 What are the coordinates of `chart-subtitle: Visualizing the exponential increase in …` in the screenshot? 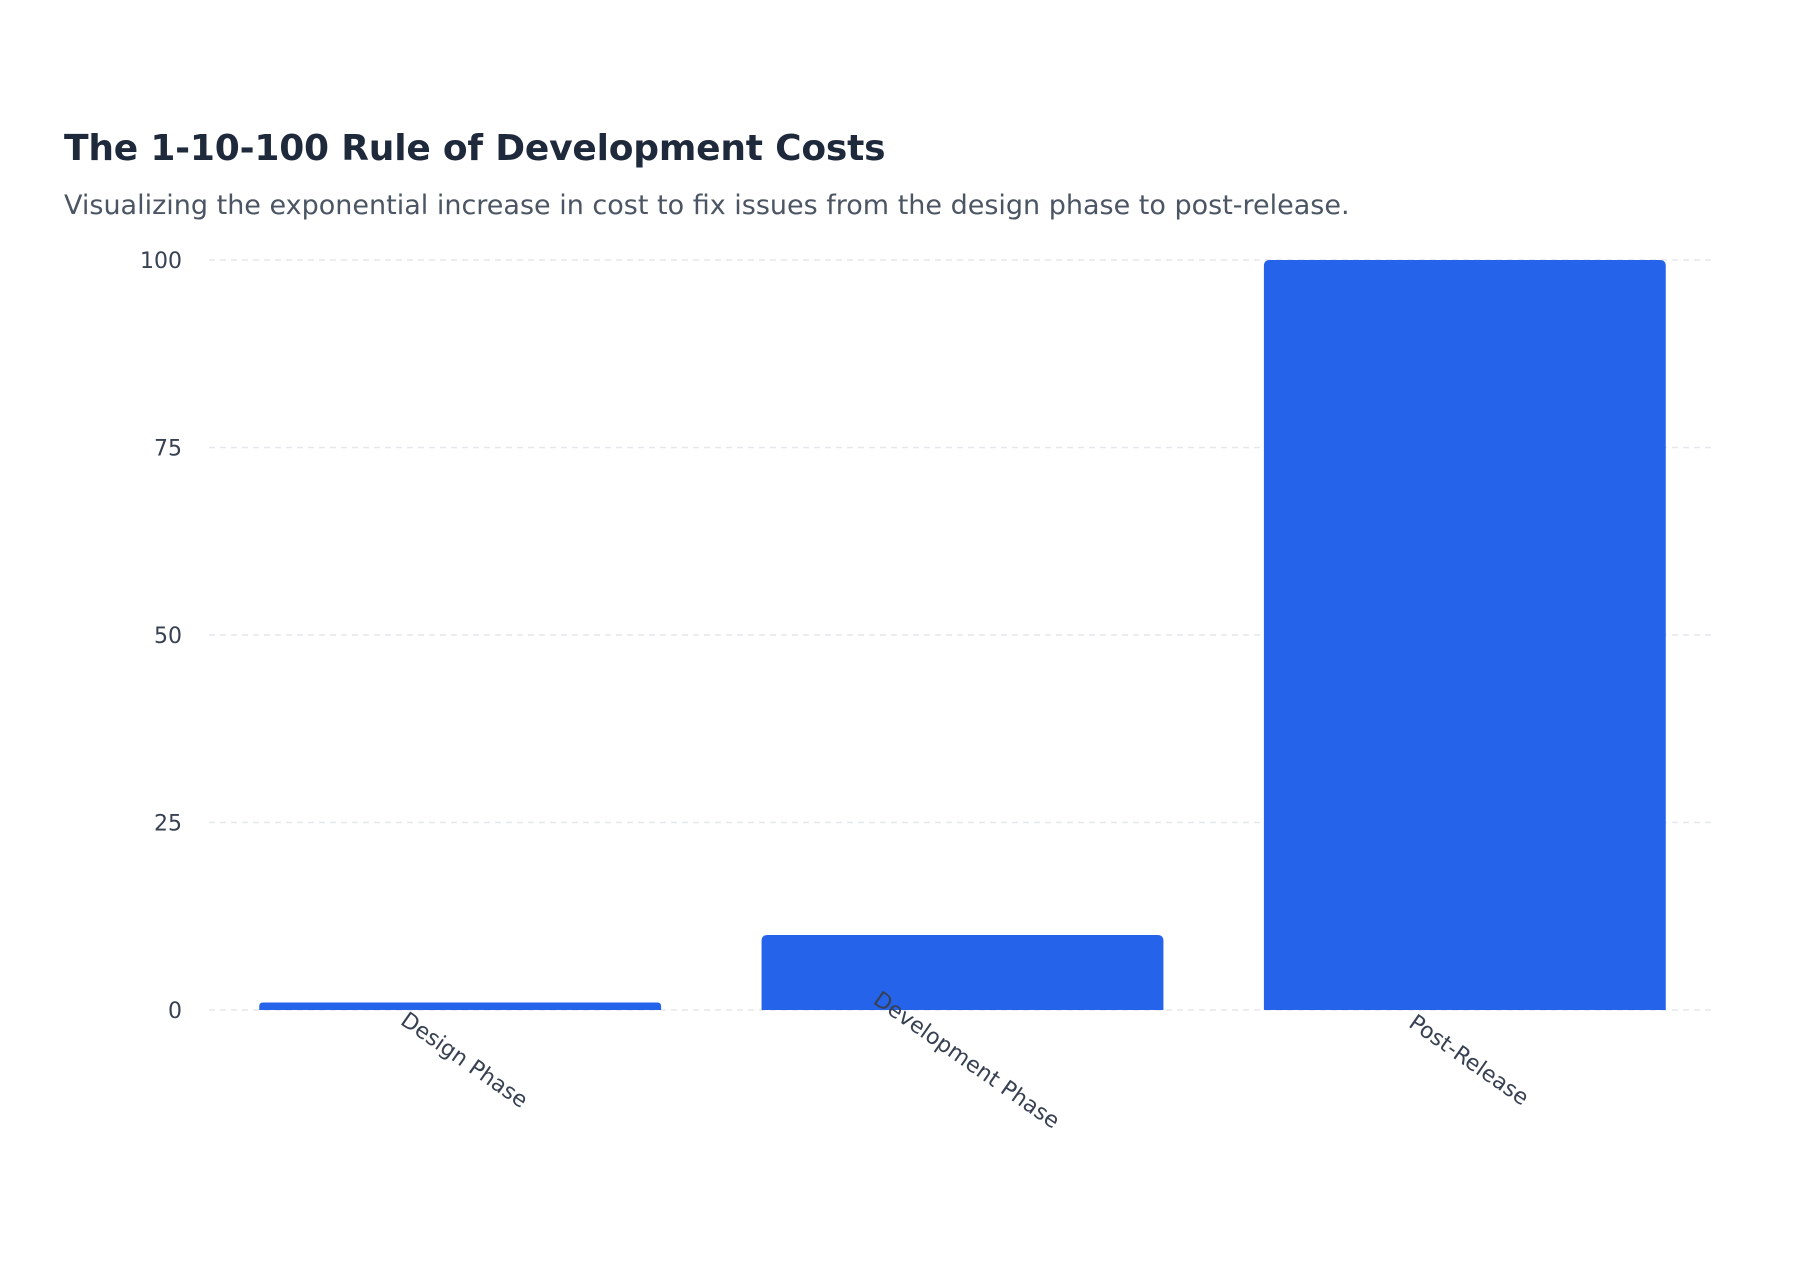 It's located at (707, 205).